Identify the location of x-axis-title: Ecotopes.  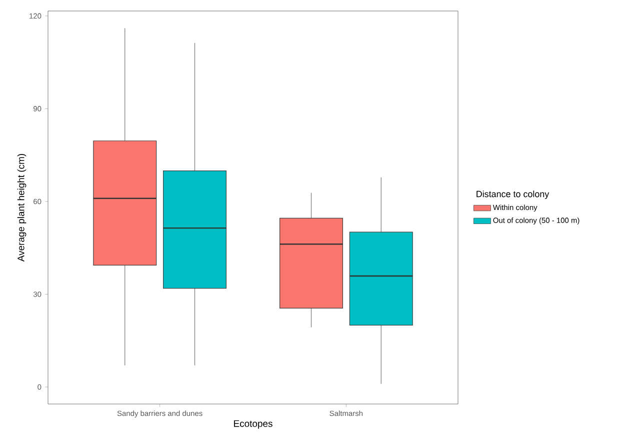
(253, 424).